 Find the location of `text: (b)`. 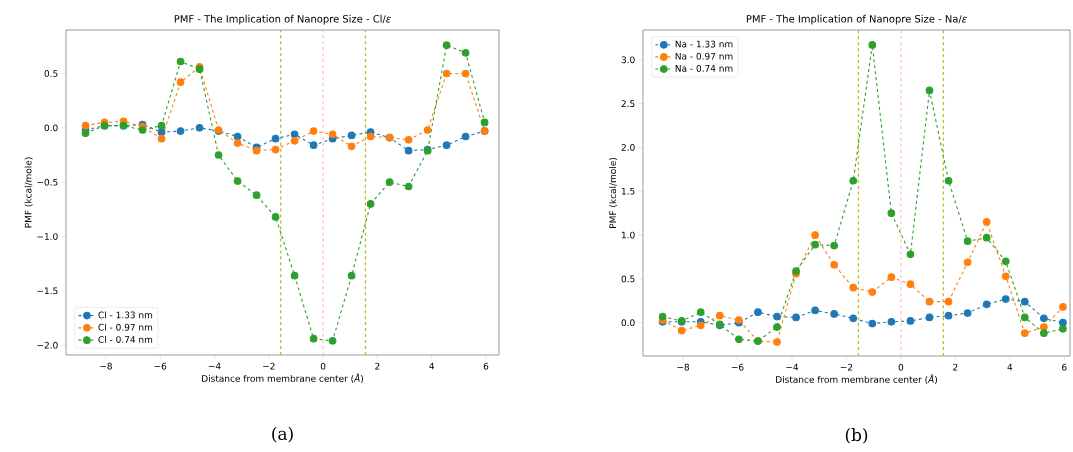

text: (b) is located at coordinates (856, 436).